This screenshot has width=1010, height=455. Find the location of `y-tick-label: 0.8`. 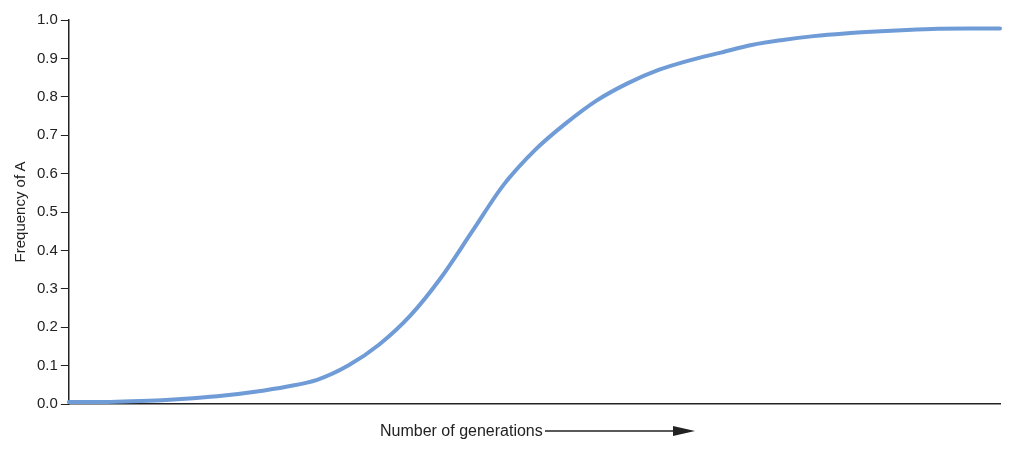

y-tick-label: 0.8 is located at coordinates (47, 95).